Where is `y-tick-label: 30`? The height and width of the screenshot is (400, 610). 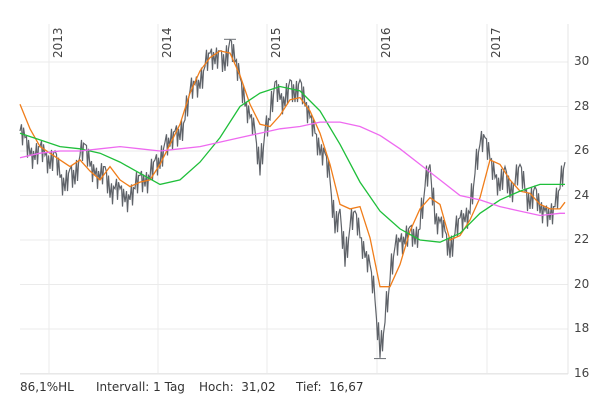
y-tick-label: 30 is located at coordinates (582, 61).